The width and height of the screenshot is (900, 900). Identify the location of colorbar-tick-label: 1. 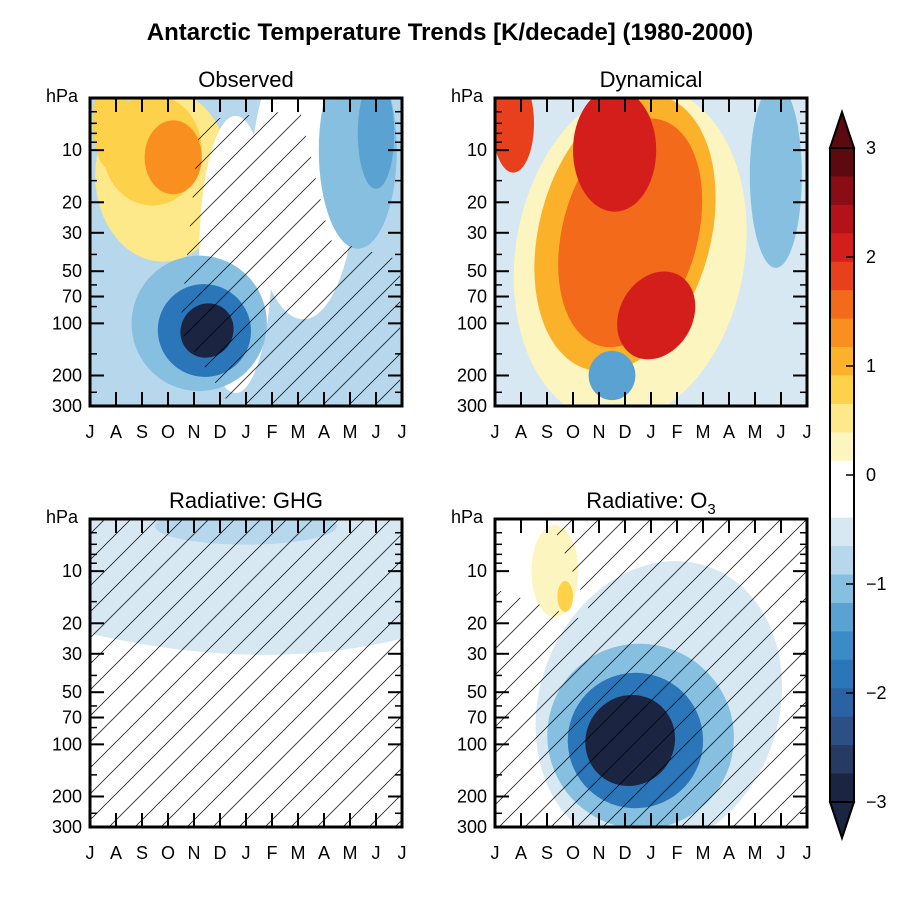
(871, 366).